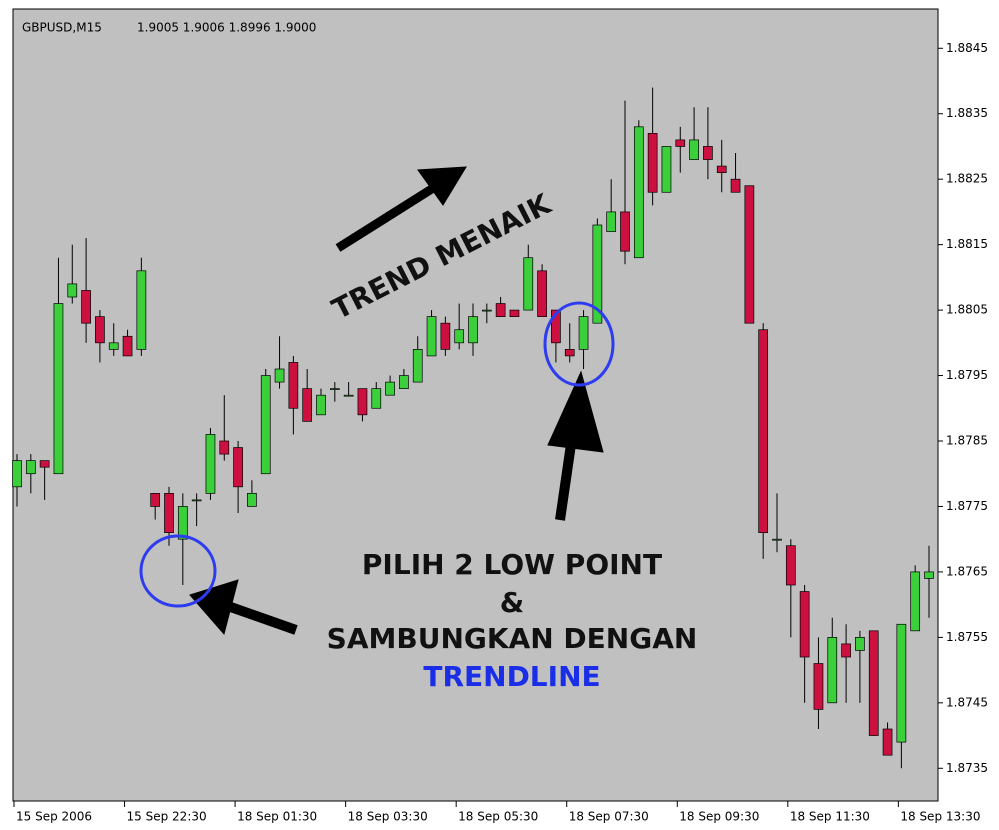  What do you see at coordinates (967, 571) in the screenshot?
I see `y-tick-label: 1.8765` at bounding box center [967, 571].